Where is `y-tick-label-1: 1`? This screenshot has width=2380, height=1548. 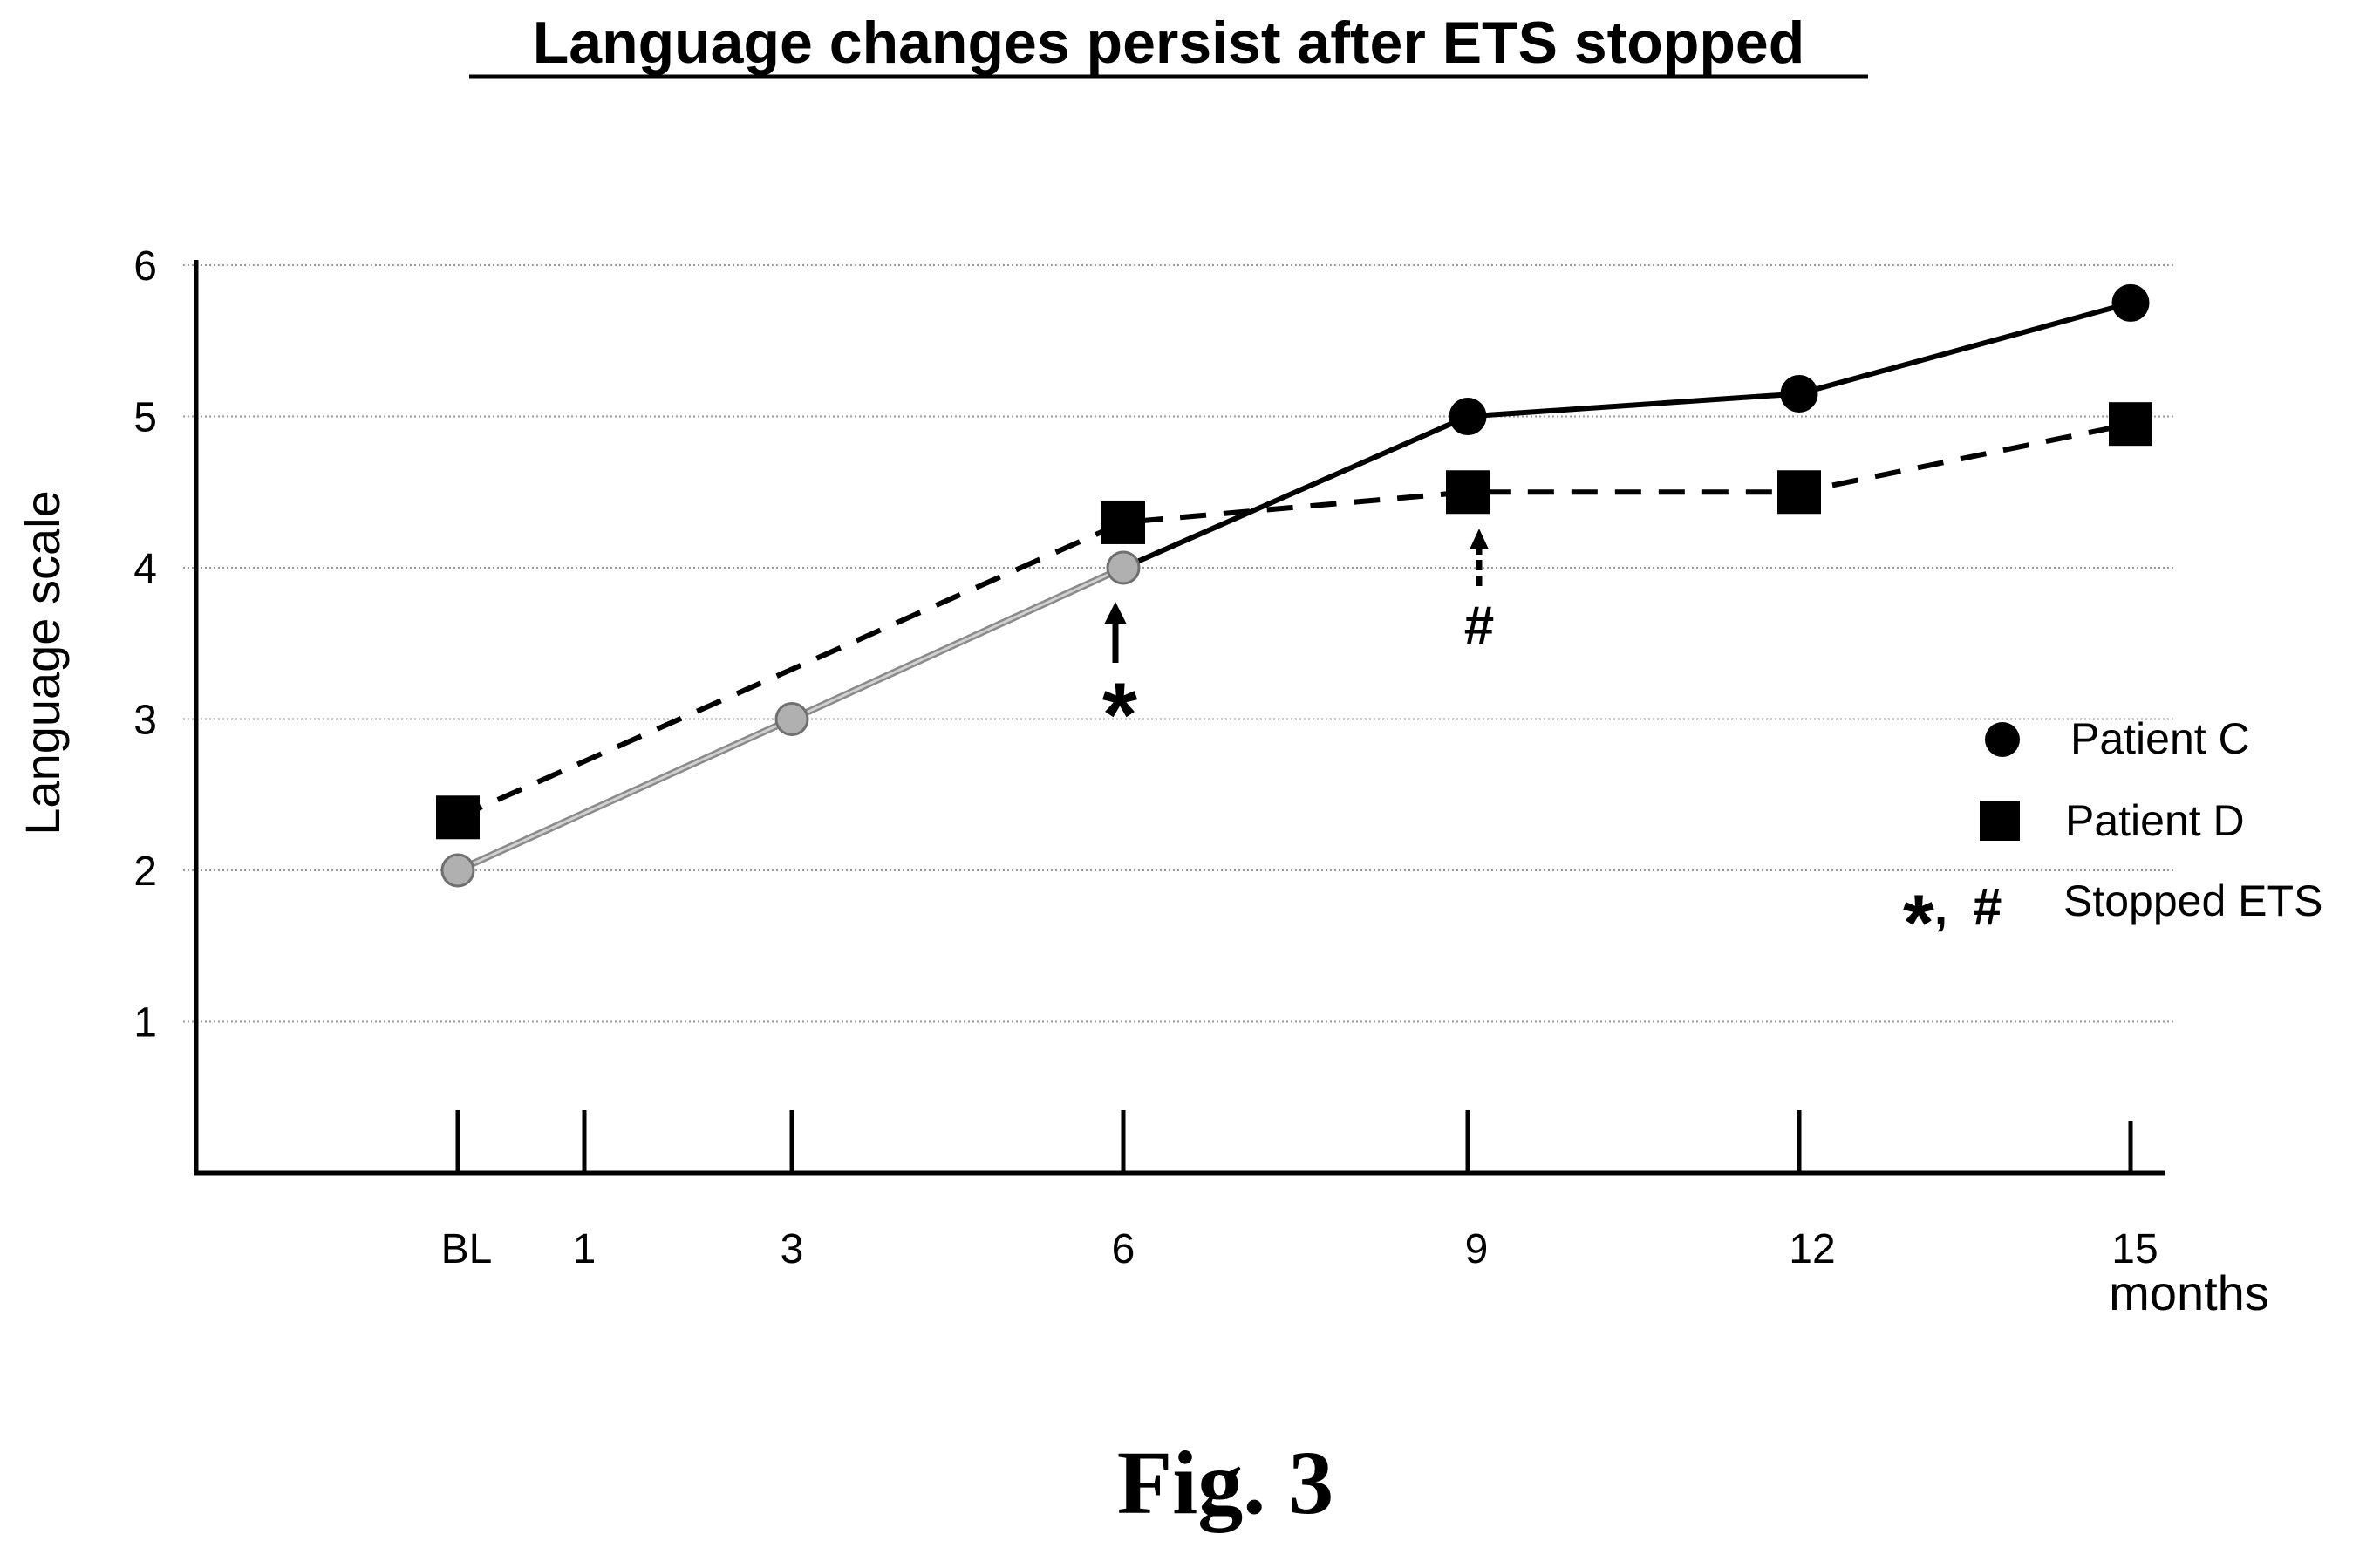 y-tick-label-1: 1 is located at coordinates (145, 1023).